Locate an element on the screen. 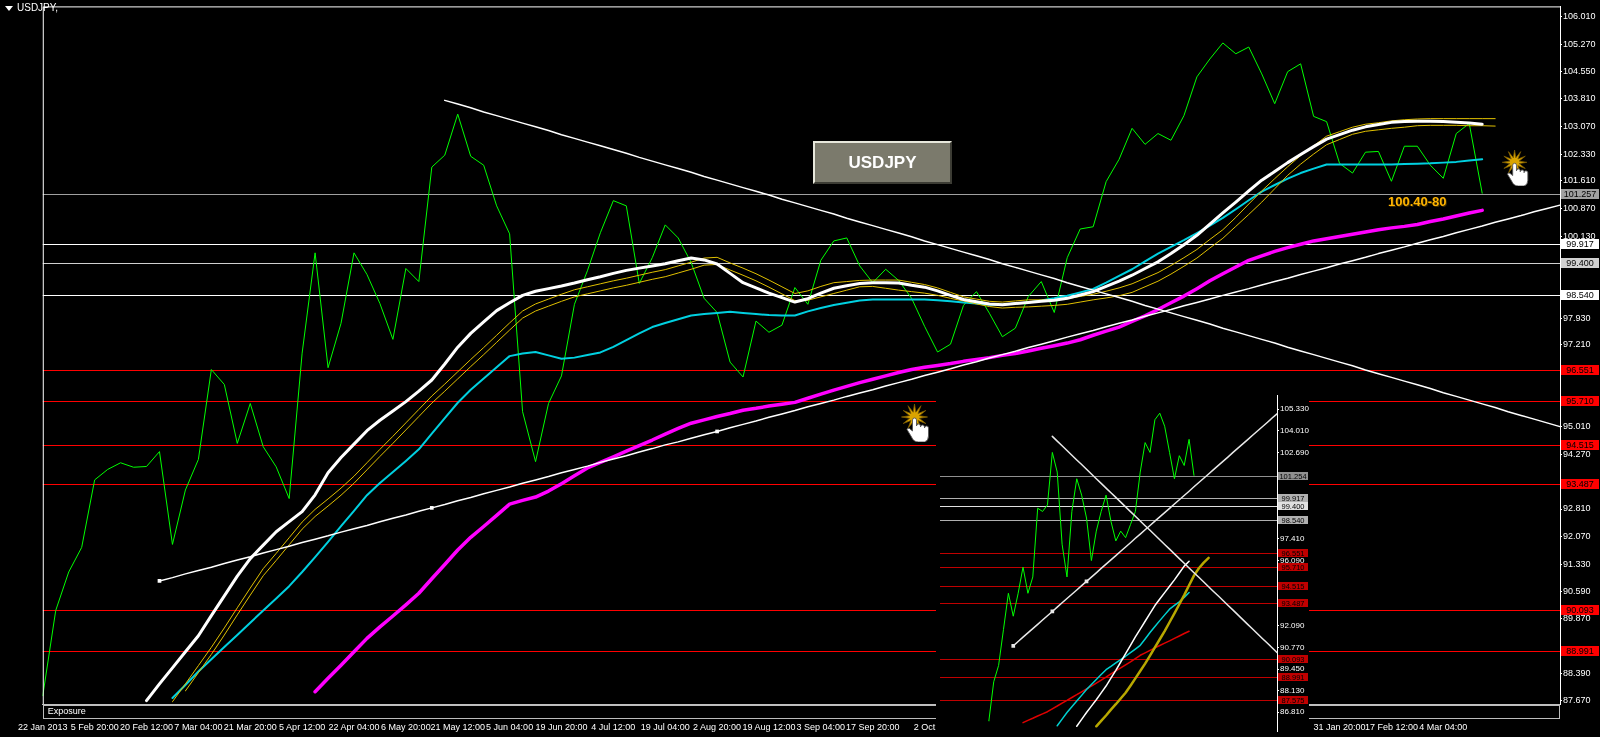 This screenshot has width=1600, height=737. y-tick-label: 105.330 is located at coordinates (1295, 409).